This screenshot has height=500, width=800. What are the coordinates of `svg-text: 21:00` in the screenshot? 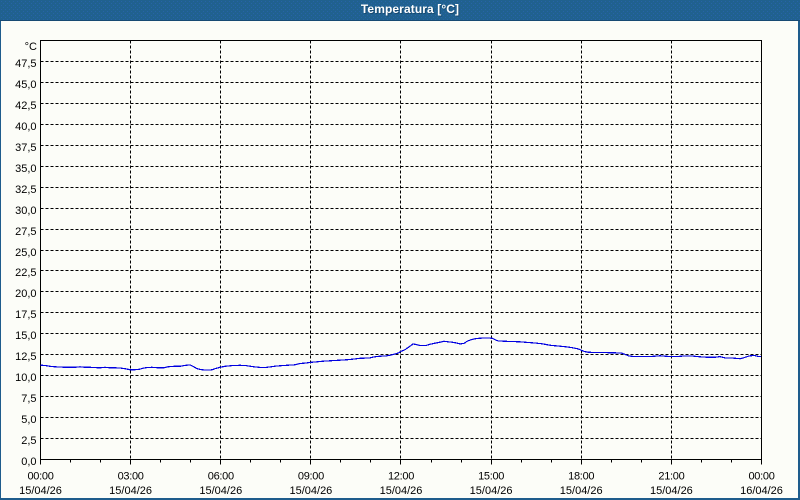 It's located at (671, 476).